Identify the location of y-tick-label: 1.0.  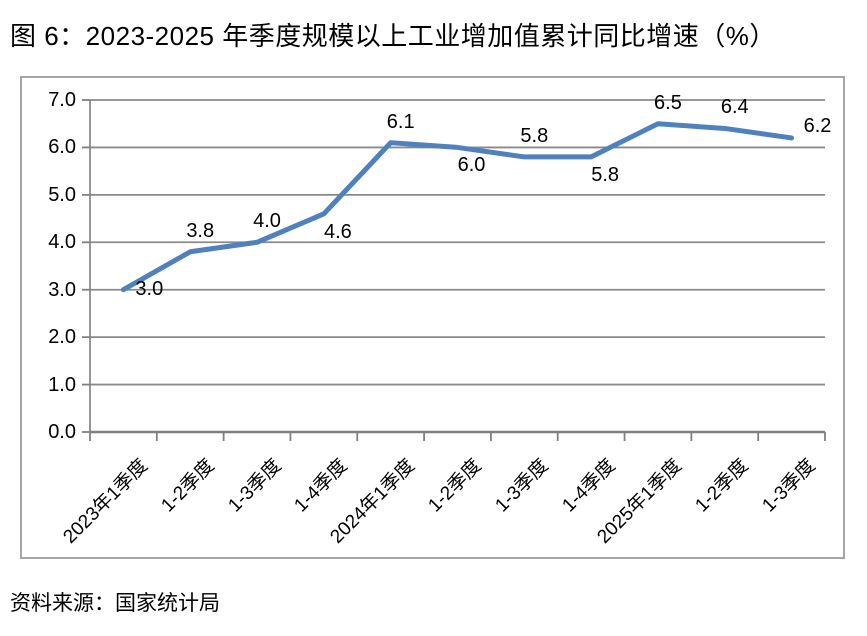
(62, 384).